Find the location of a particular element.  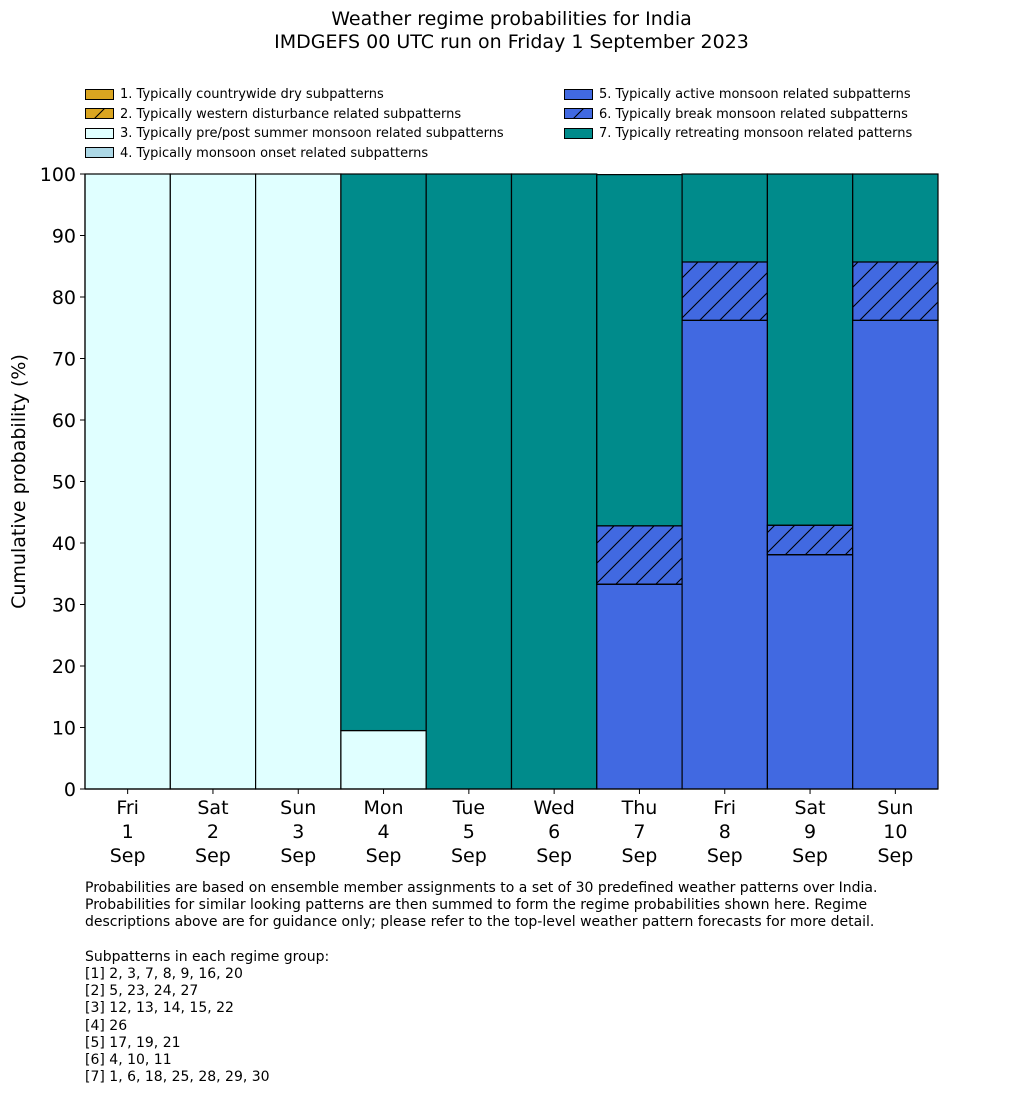

group-line: [1] 2, 3, 7, 8, 9, 16, 20 is located at coordinates (164, 974).